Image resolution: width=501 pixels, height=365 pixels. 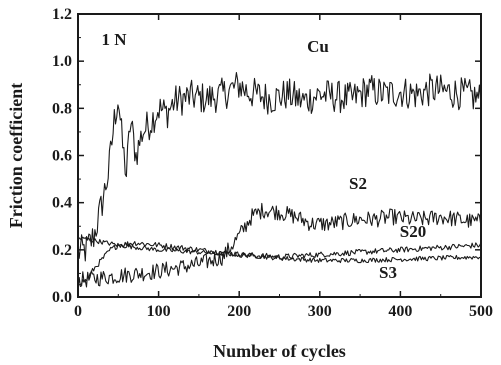 What do you see at coordinates (481, 311) in the screenshot?
I see `x-tick-label: 500` at bounding box center [481, 311].